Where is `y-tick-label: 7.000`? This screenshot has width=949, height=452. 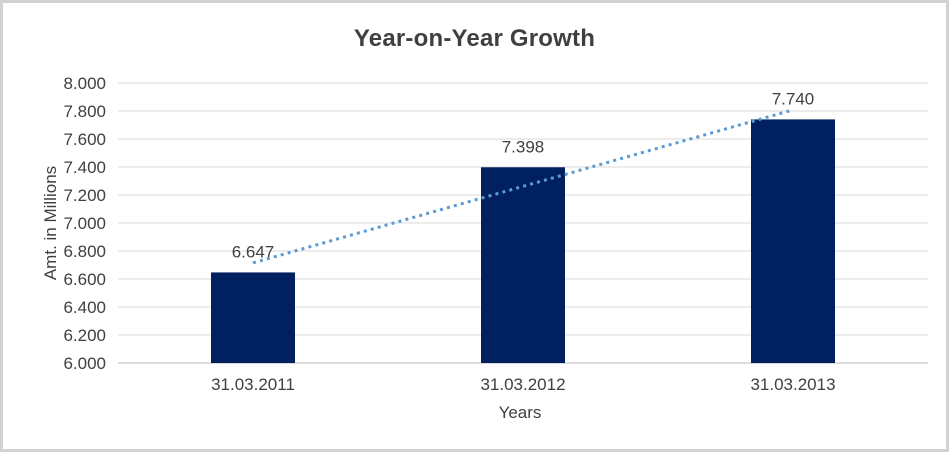
y-tick-label: 7.000 is located at coordinates (84, 223).